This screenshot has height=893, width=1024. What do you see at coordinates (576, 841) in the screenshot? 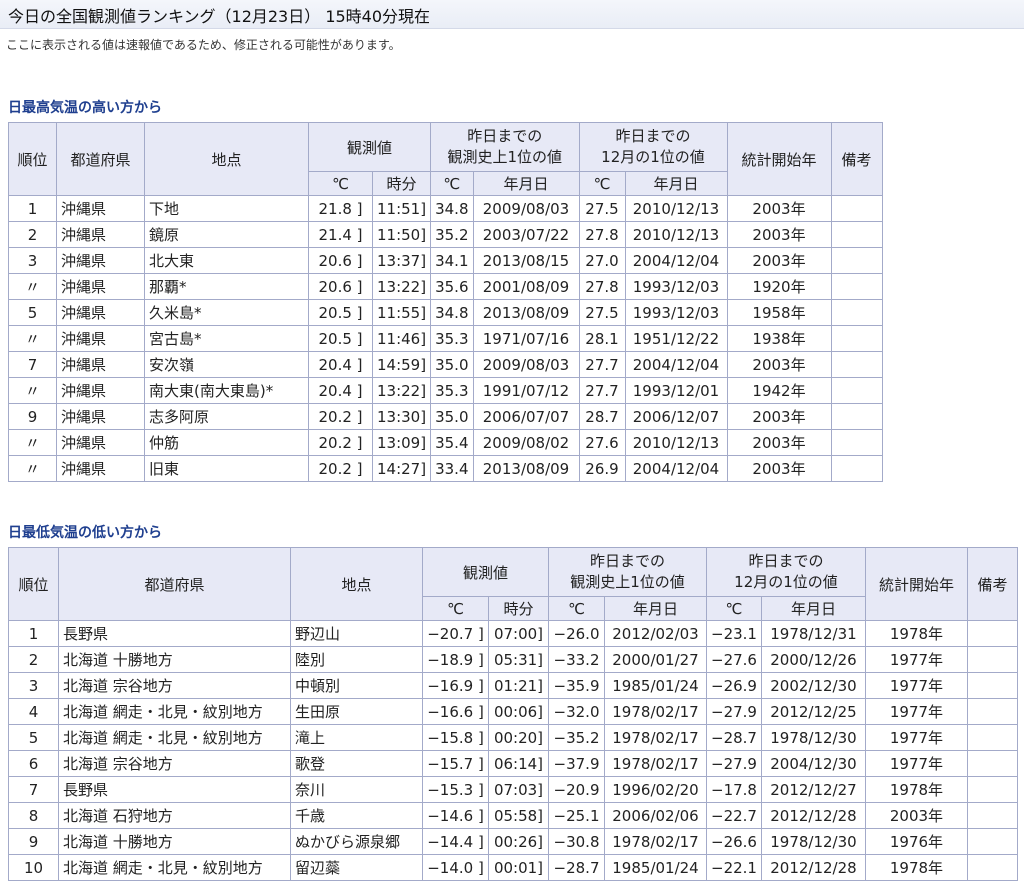
I see `data-cell: −30.8` at bounding box center [576, 841].